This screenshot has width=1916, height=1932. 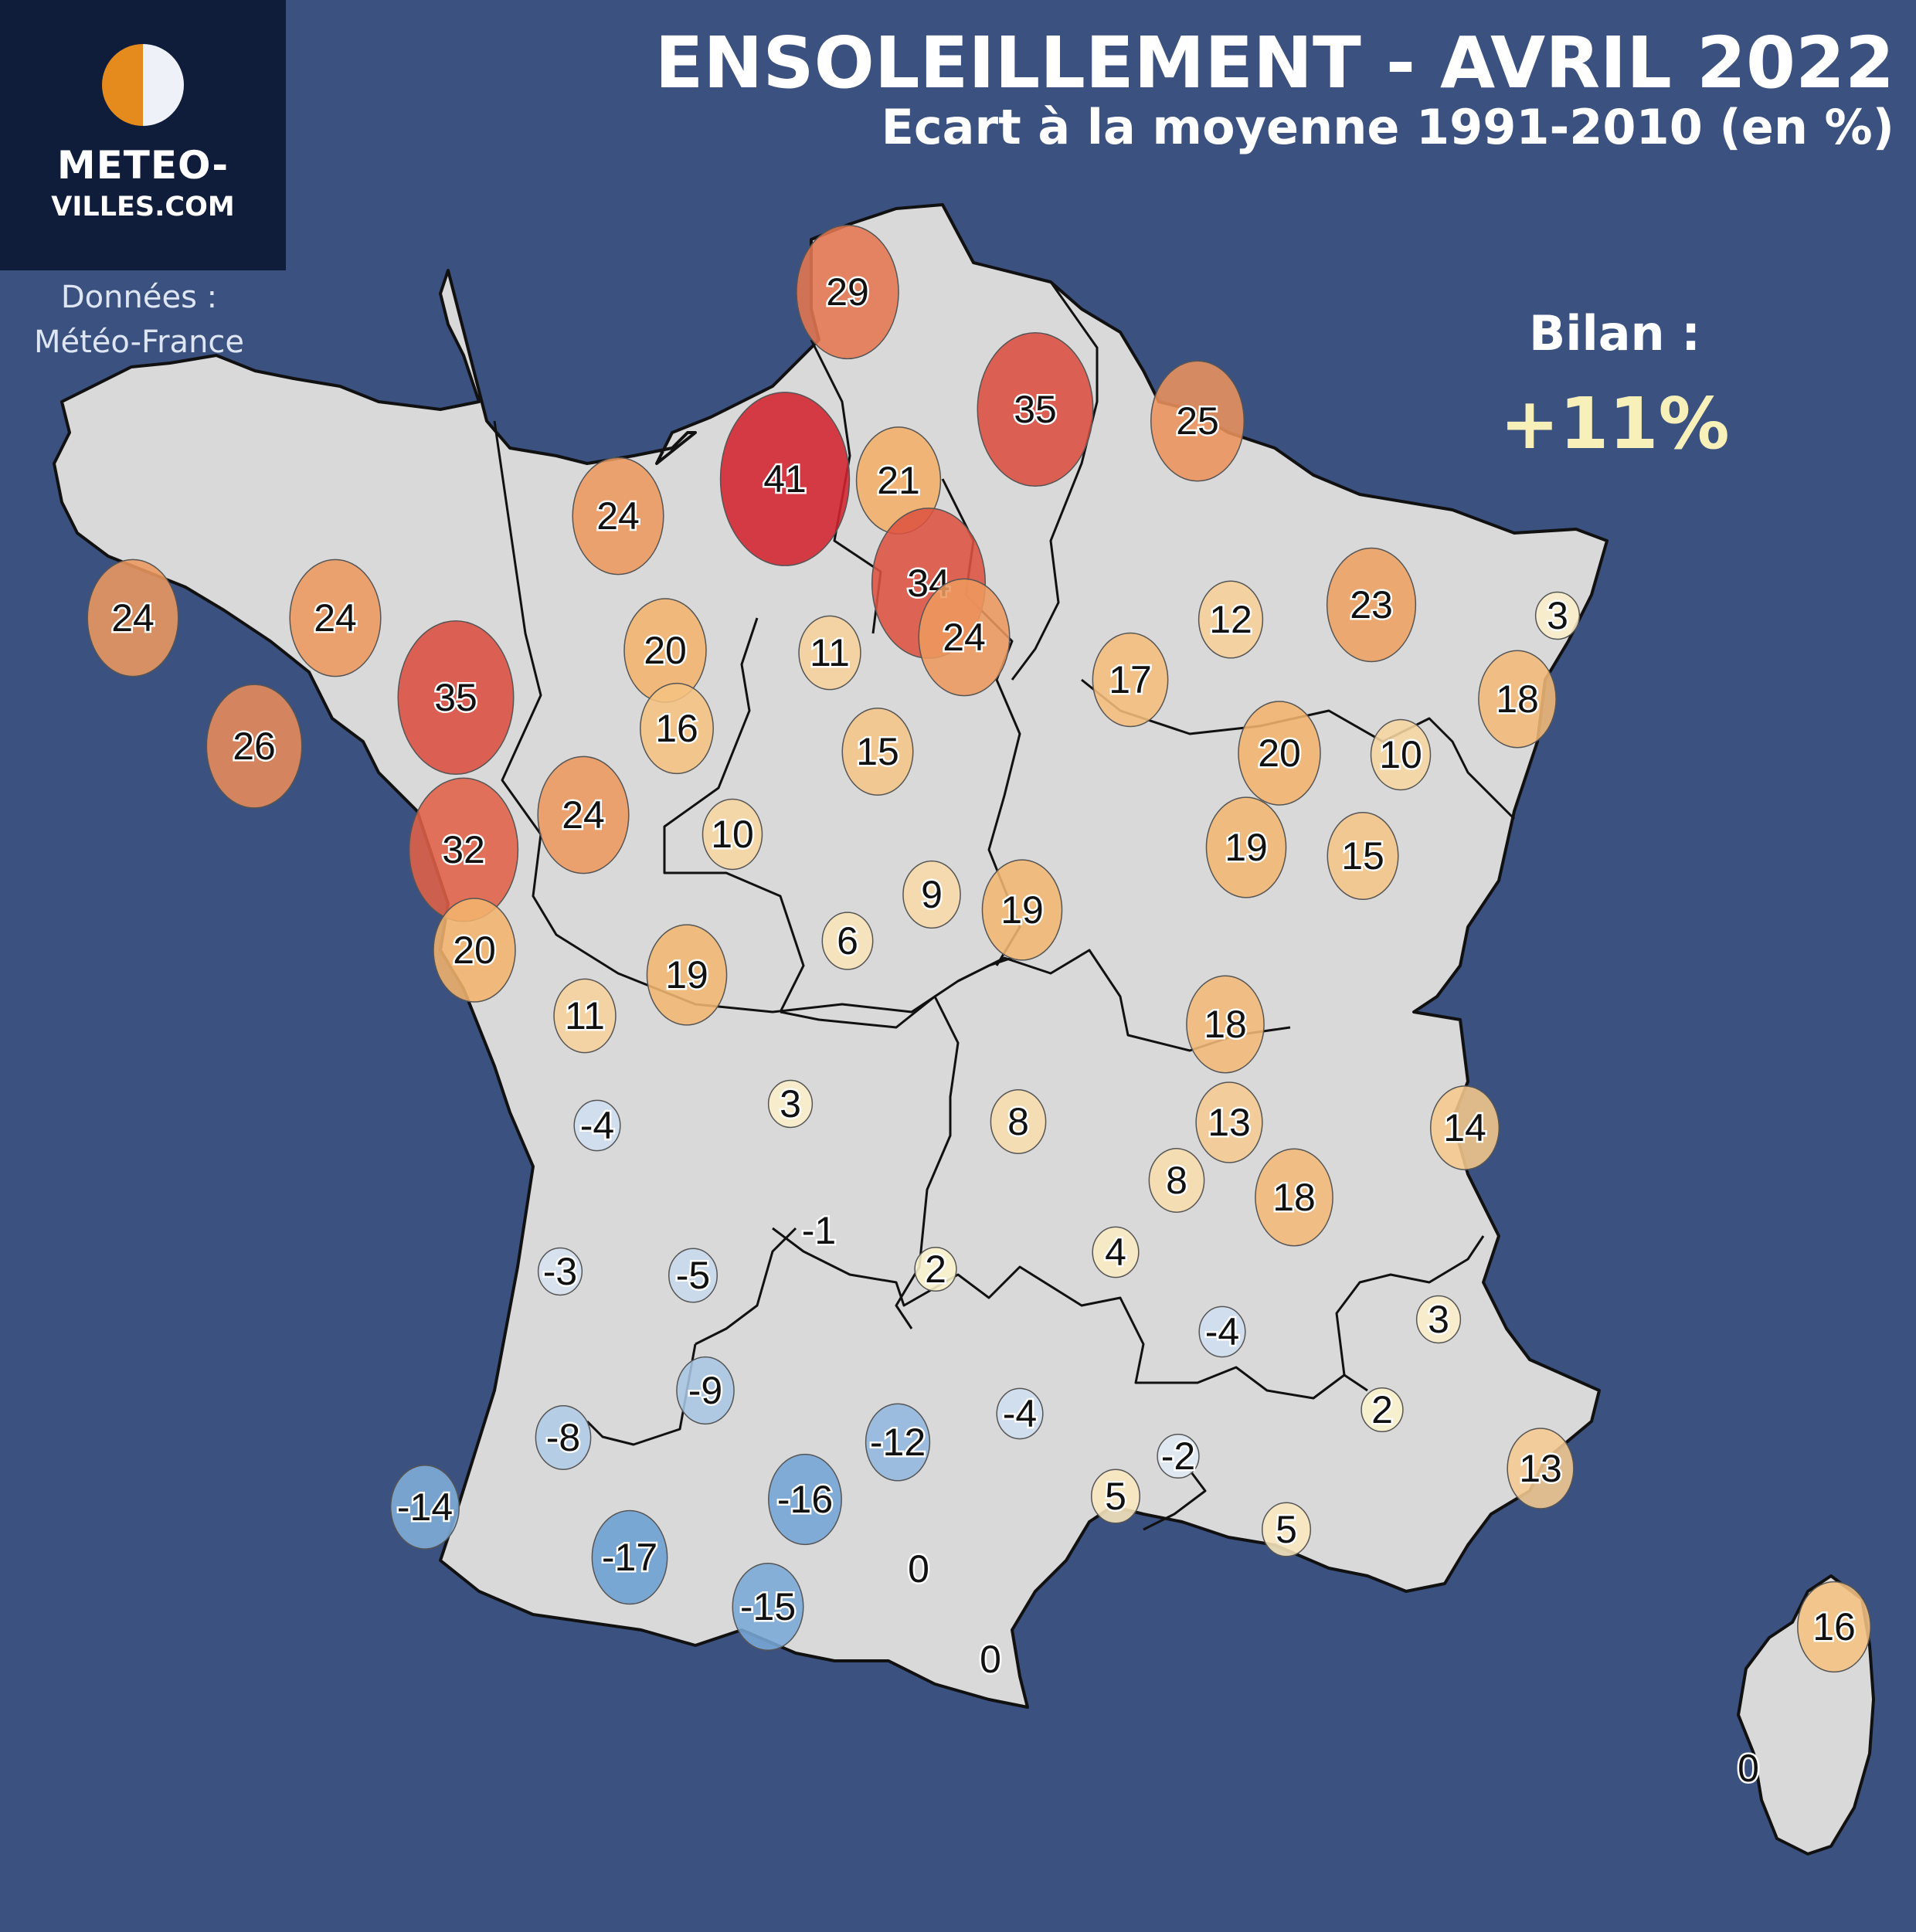 I want to click on station-label-chateauroux: 19, so click(x=687, y=975).